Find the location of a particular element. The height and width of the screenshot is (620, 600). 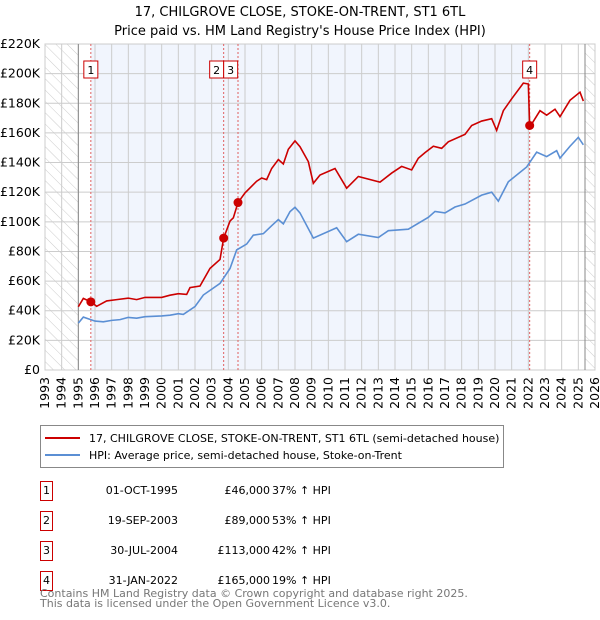

x-tick-label: 2015 is located at coordinates (411, 393).